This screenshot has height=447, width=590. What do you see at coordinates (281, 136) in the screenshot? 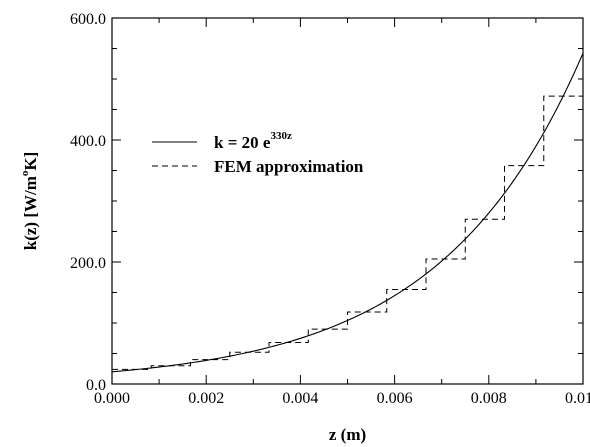
I see `legend-label-superscript: 330z` at bounding box center [281, 136].